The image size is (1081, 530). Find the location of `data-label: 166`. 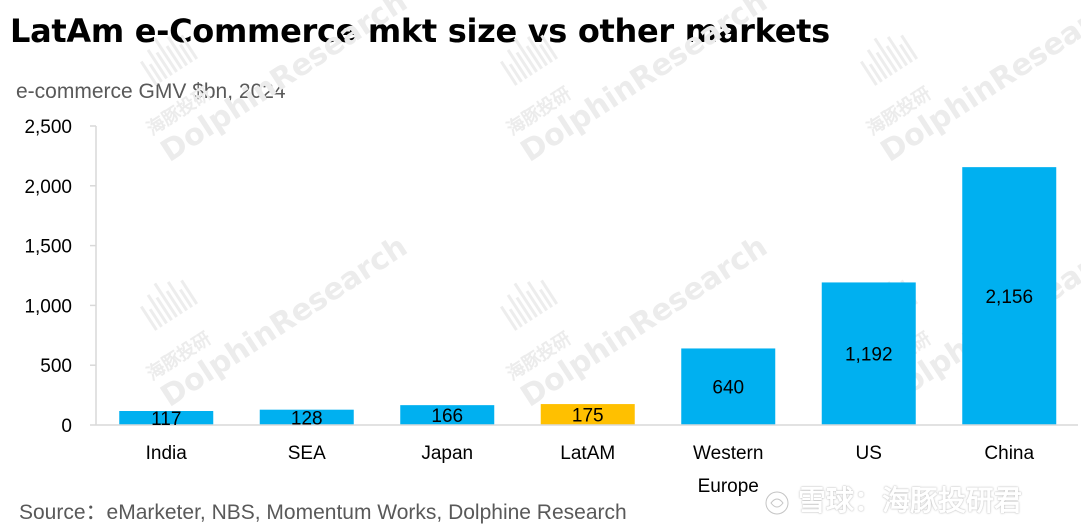

data-label: 166 is located at coordinates (447, 416).